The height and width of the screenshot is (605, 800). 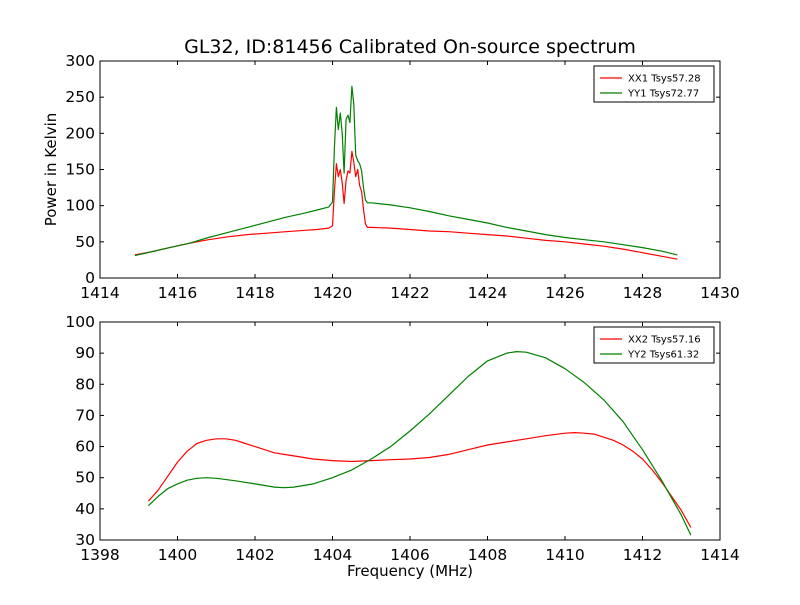 I want to click on legend-entry: YY2 Tsys61.32, so click(x=663, y=355).